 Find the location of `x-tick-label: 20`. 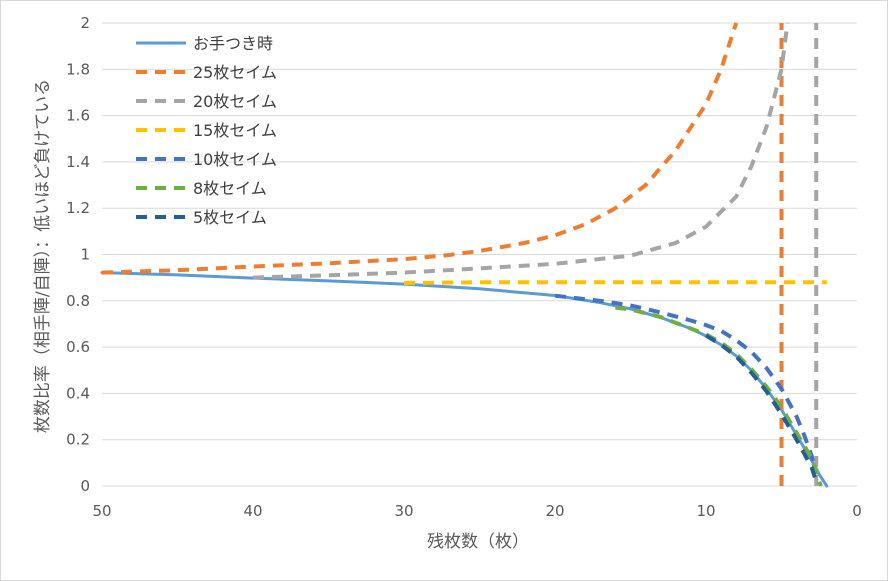

x-tick-label: 20 is located at coordinates (554, 511).